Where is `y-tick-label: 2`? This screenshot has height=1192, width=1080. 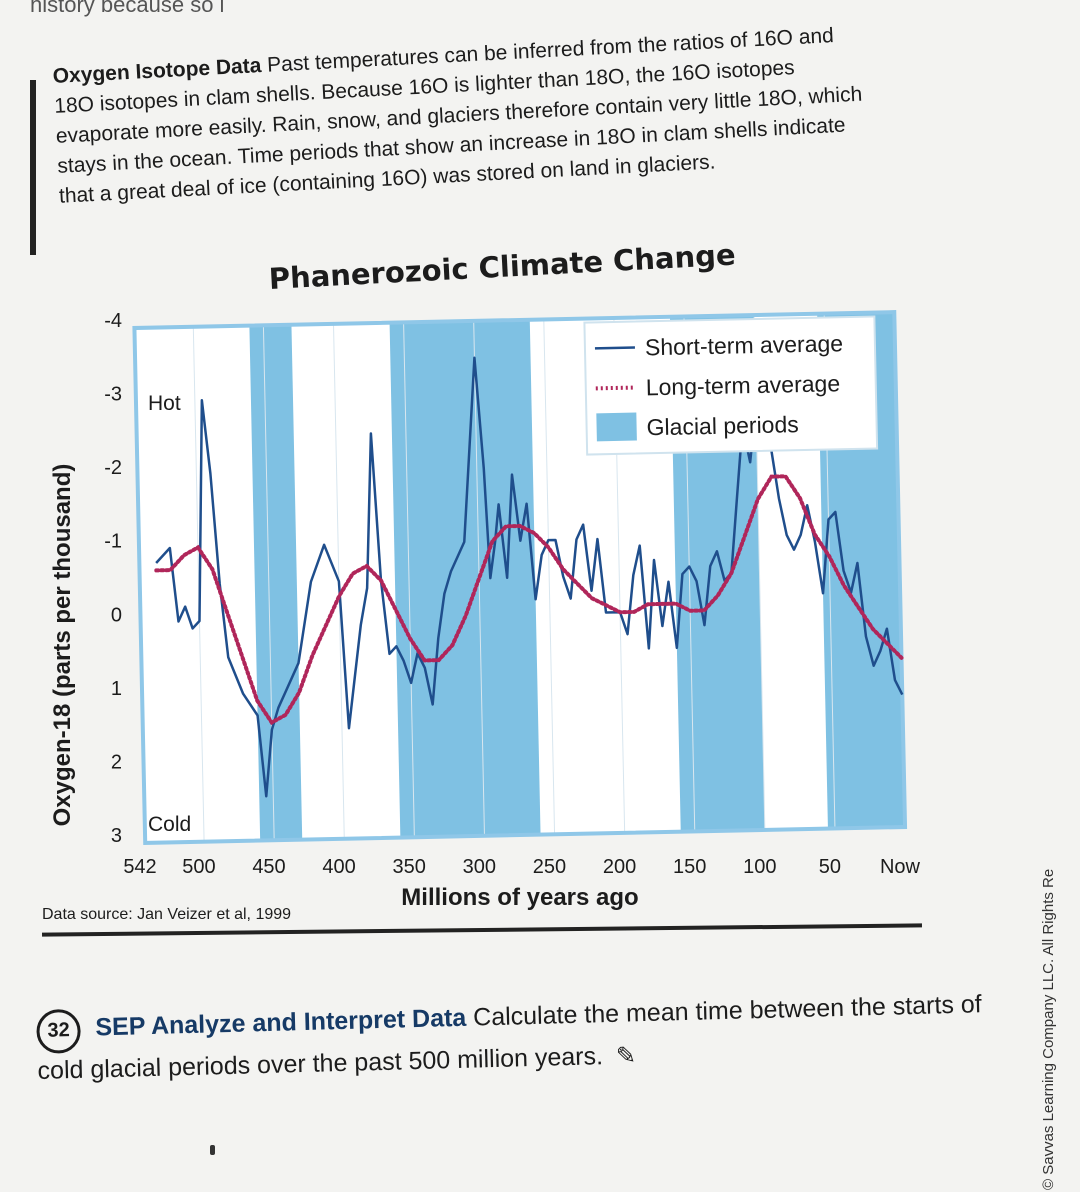
y-tick-label: 2 is located at coordinates (116, 762).